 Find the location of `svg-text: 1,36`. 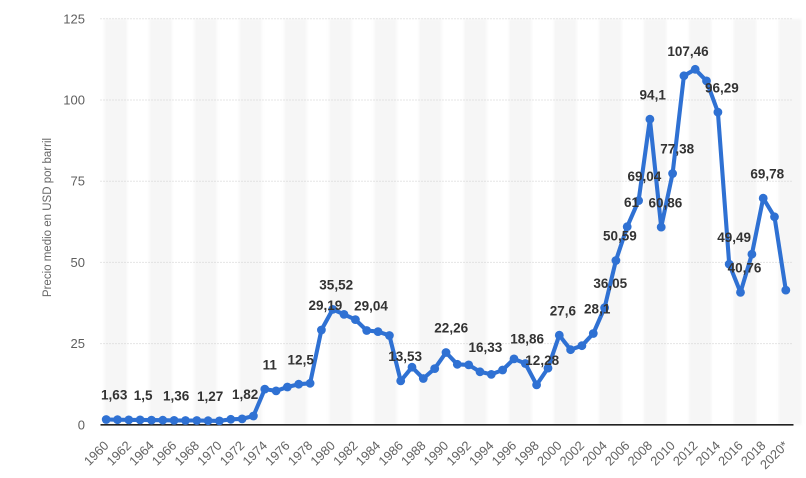

svg-text: 1,36 is located at coordinates (176, 396).